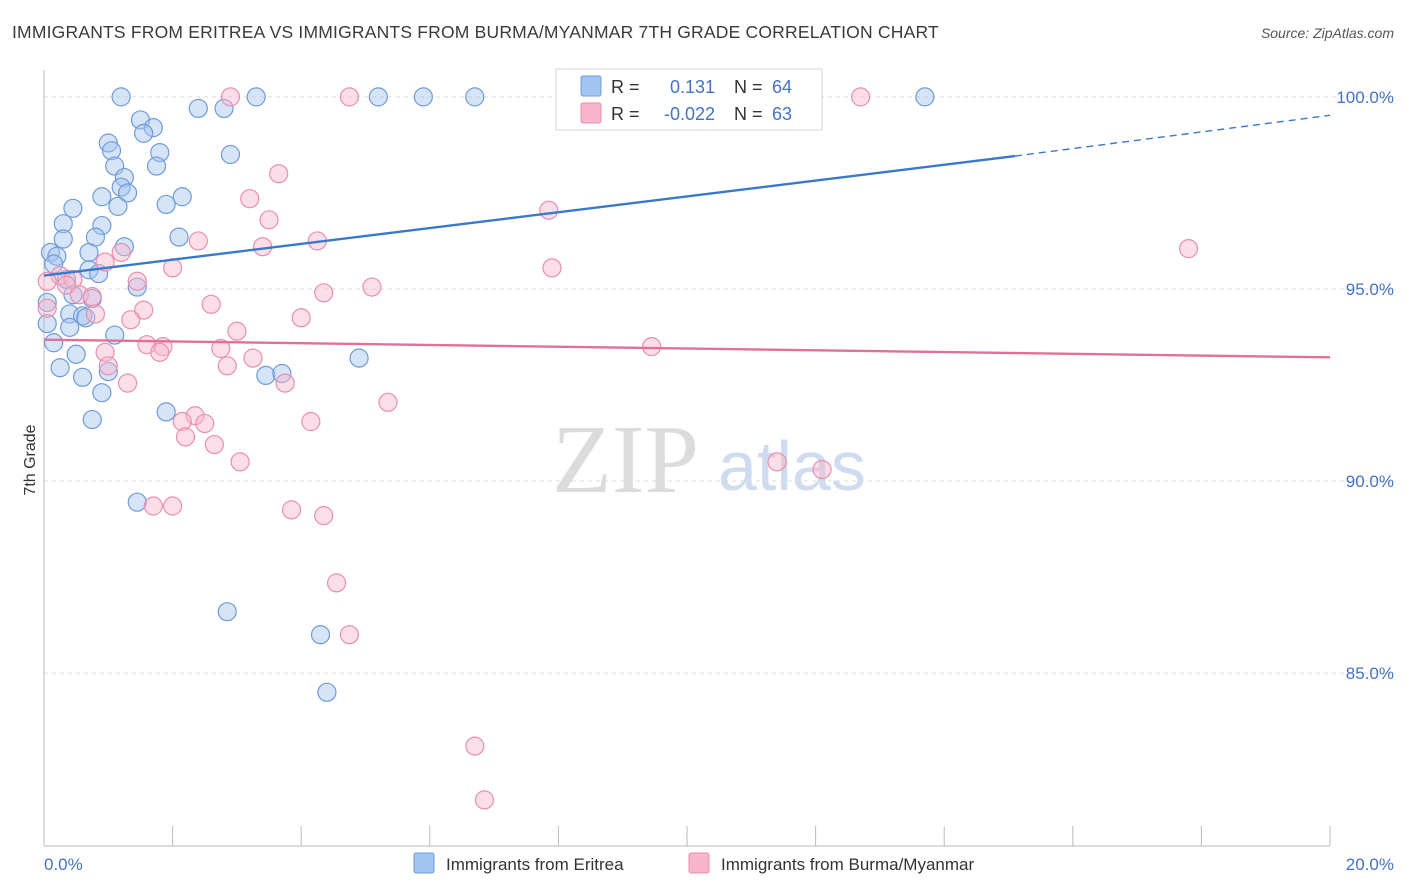 The height and width of the screenshot is (892, 1406). I want to click on legend-label-burma: Immigrants from Burma/Myanmar, so click(847, 864).